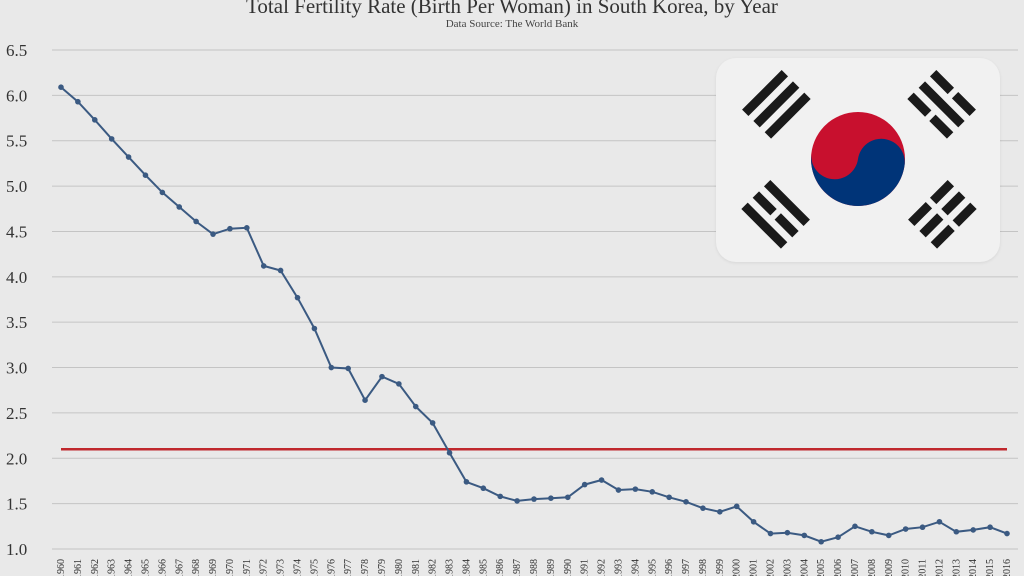 The width and height of the screenshot is (1024, 576). Describe the element at coordinates (298, 567) in the screenshot. I see `x-tick-label: 1974` at that location.